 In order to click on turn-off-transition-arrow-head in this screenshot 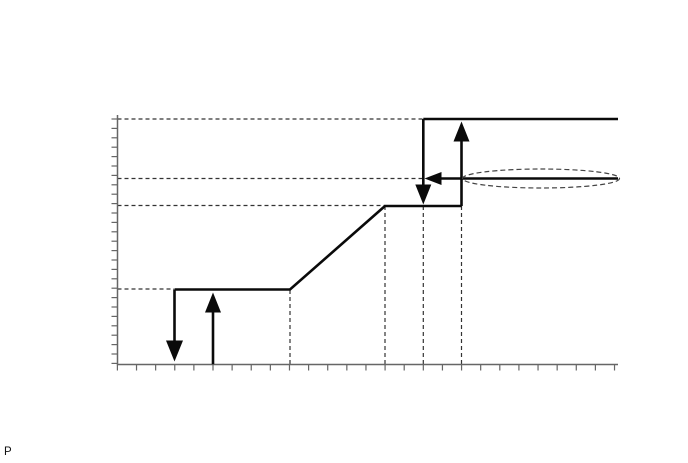, I will do `click(174, 351)`.